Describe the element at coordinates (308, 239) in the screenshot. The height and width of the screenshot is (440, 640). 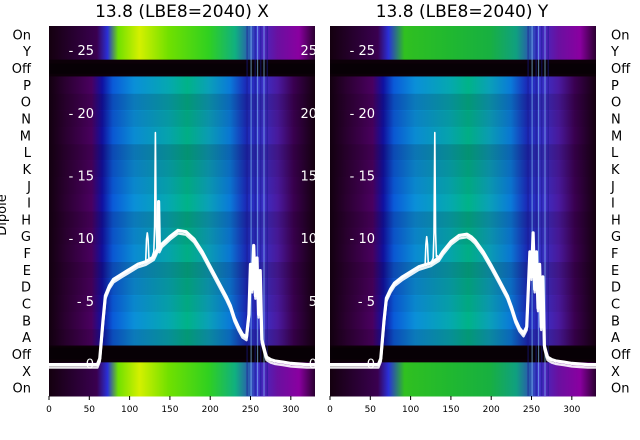
I see `y-tick-label-right: 10` at that location.